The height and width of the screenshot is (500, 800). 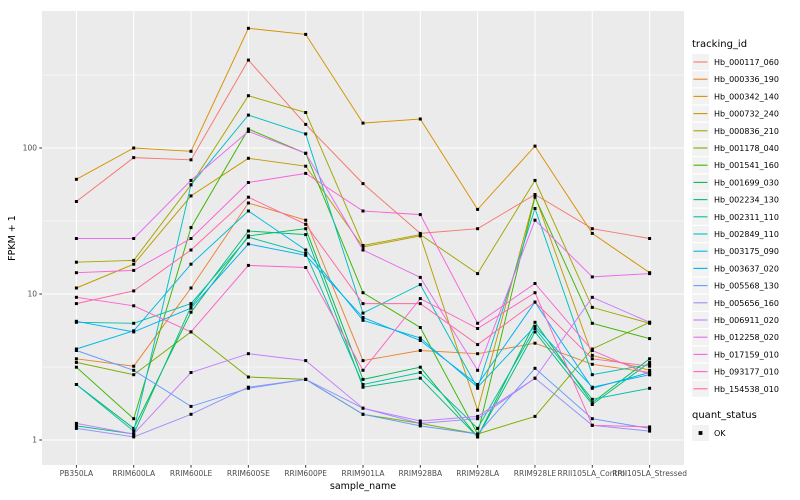 I want to click on x-tick-label: RRIM928BA, so click(x=420, y=473).